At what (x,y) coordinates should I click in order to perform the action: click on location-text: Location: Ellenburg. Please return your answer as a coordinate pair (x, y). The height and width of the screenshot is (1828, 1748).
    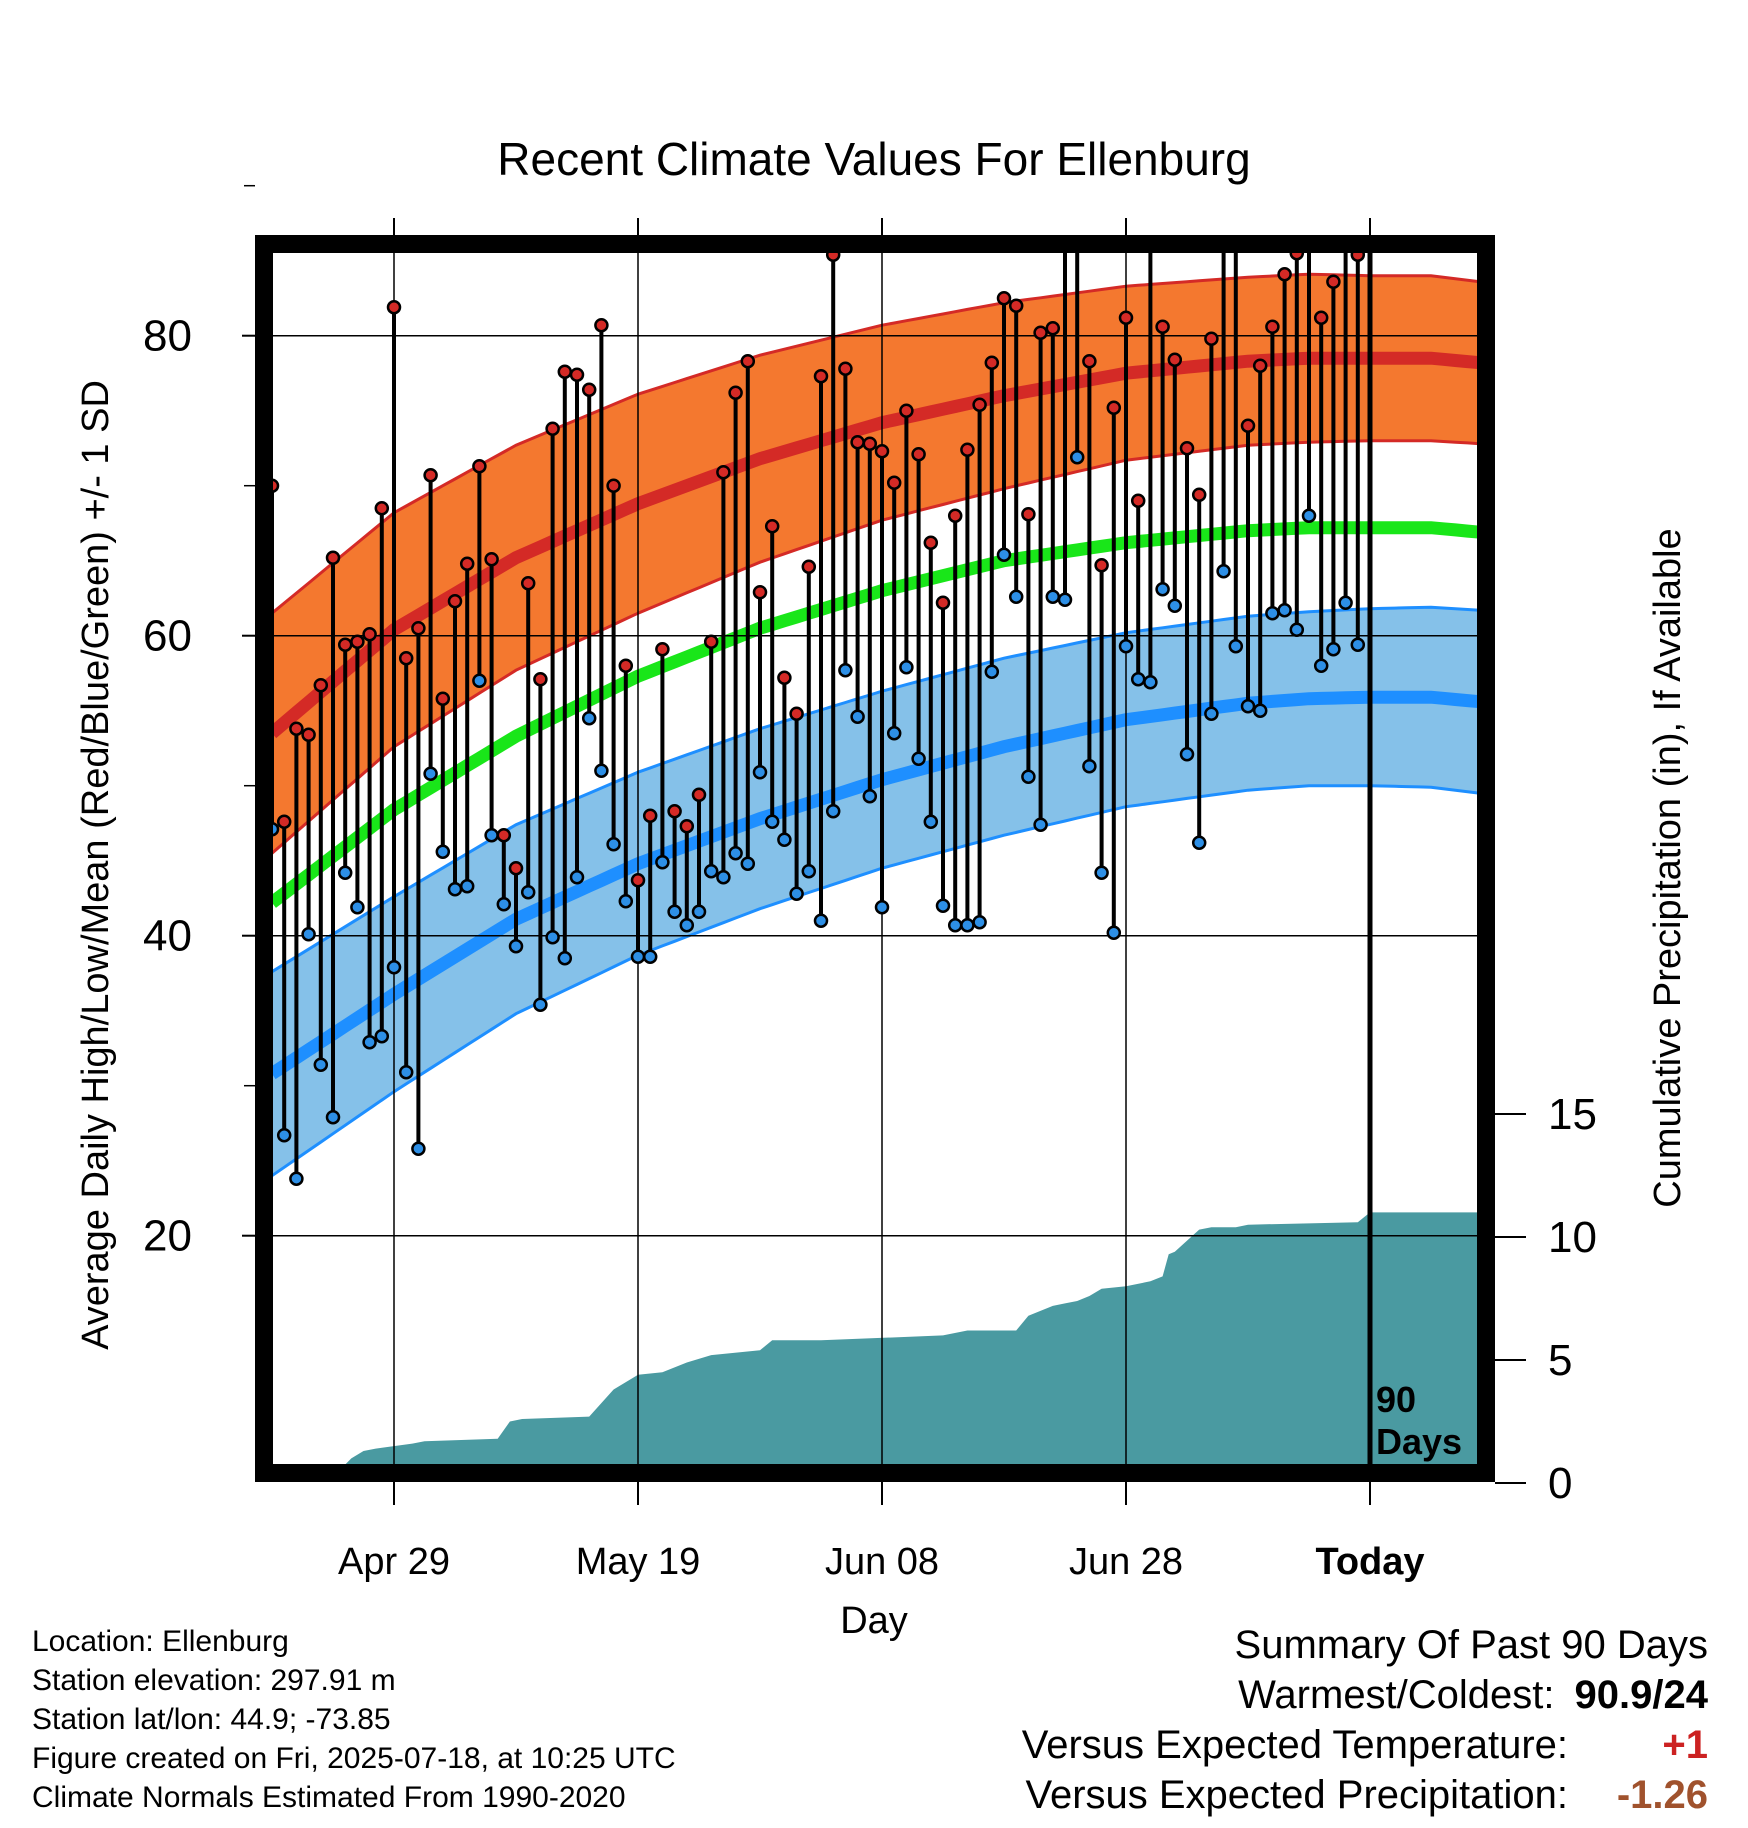
    Looking at the image, I should click on (160, 1641).